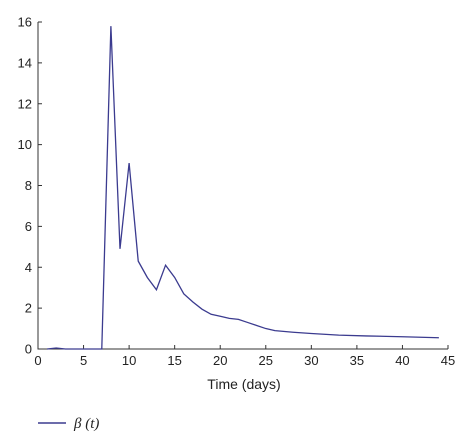 The height and width of the screenshot is (448, 474). Describe the element at coordinates (220, 360) in the screenshot. I see `x-tick-label: 20` at that location.